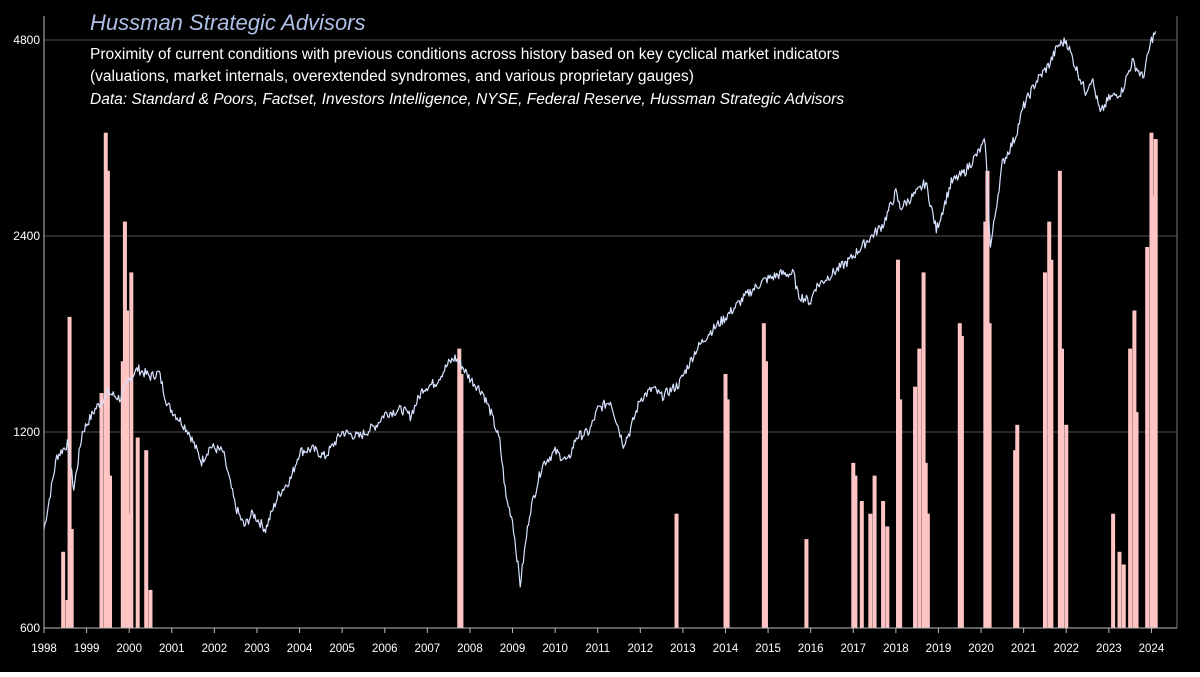  What do you see at coordinates (1024, 649) in the screenshot?
I see `x-tick-label-2021: 2021` at bounding box center [1024, 649].